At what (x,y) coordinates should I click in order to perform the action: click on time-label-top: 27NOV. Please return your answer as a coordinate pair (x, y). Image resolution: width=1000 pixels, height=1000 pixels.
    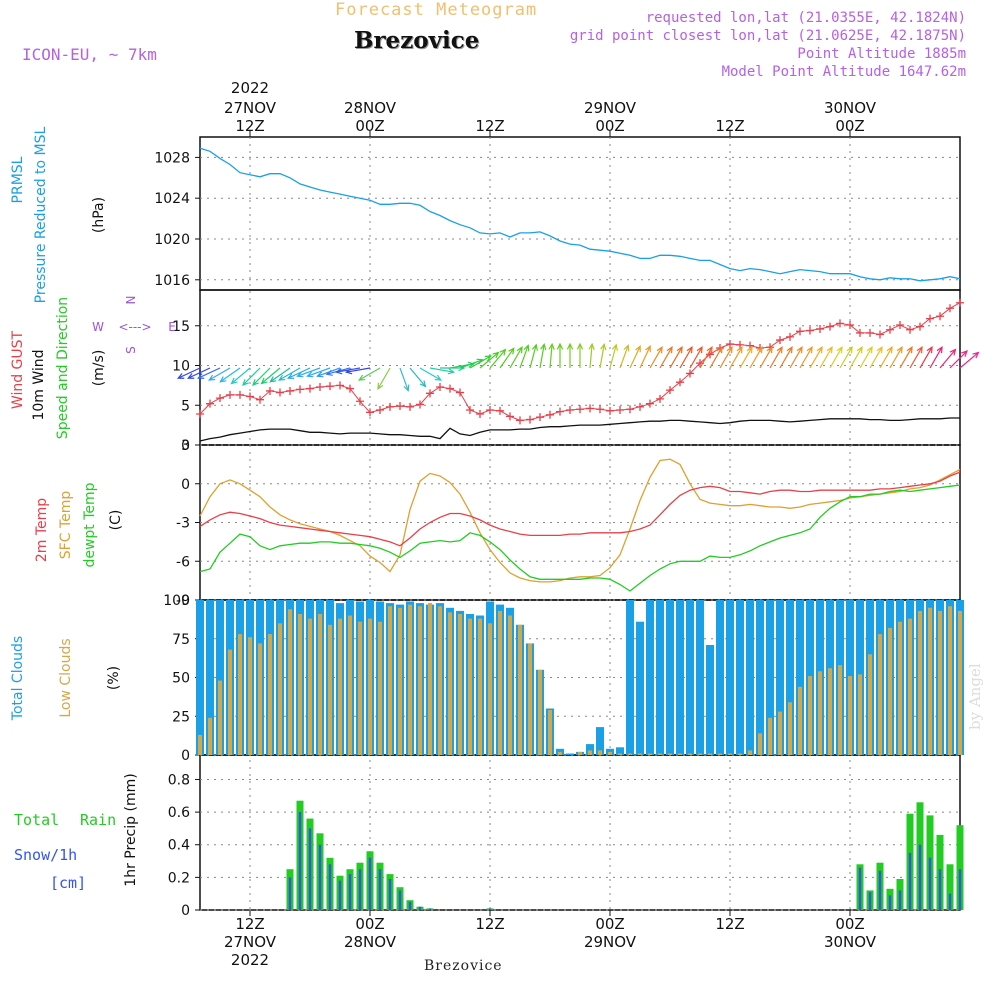
    Looking at the image, I should click on (250, 108).